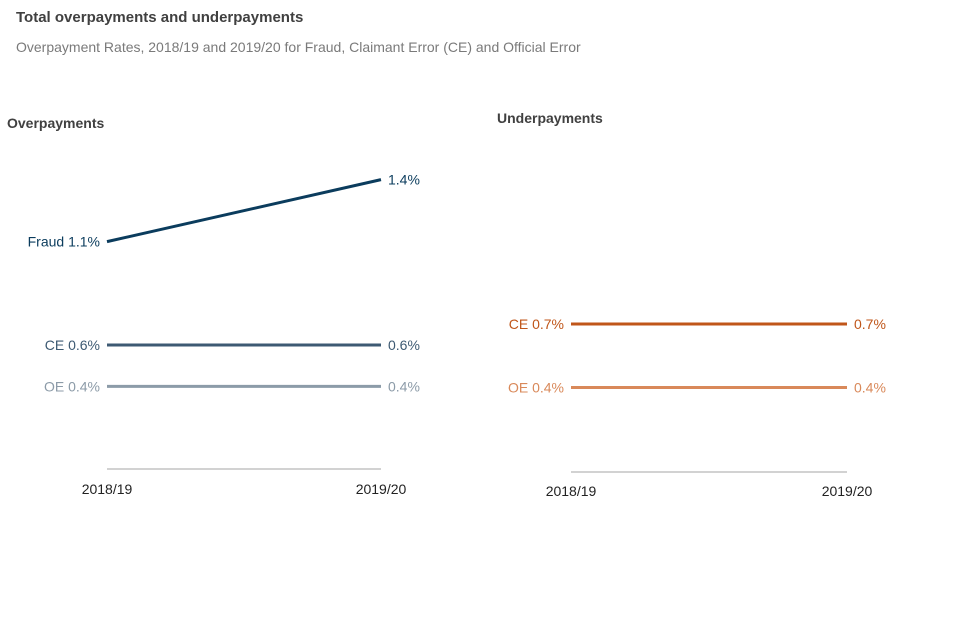 This screenshot has width=960, height=640. Describe the element at coordinates (72, 345) in the screenshot. I see `overpayments-series-ce-start-label: CE 0.6%` at that location.